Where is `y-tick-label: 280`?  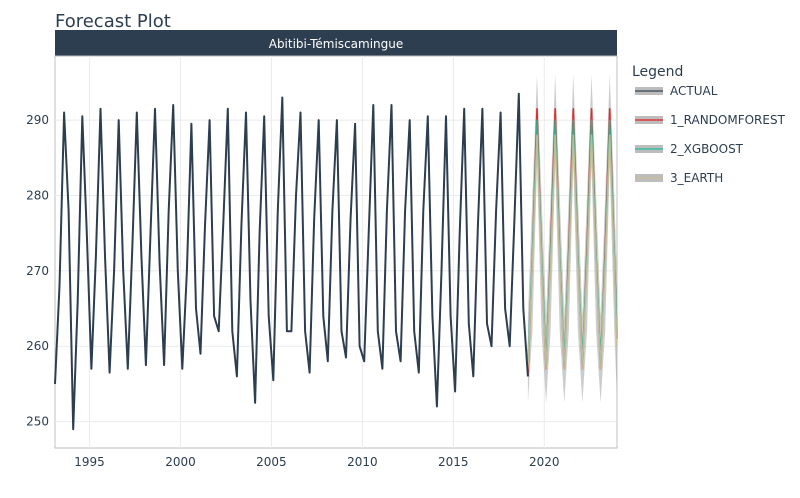 y-tick-label: 280 is located at coordinates (37, 195).